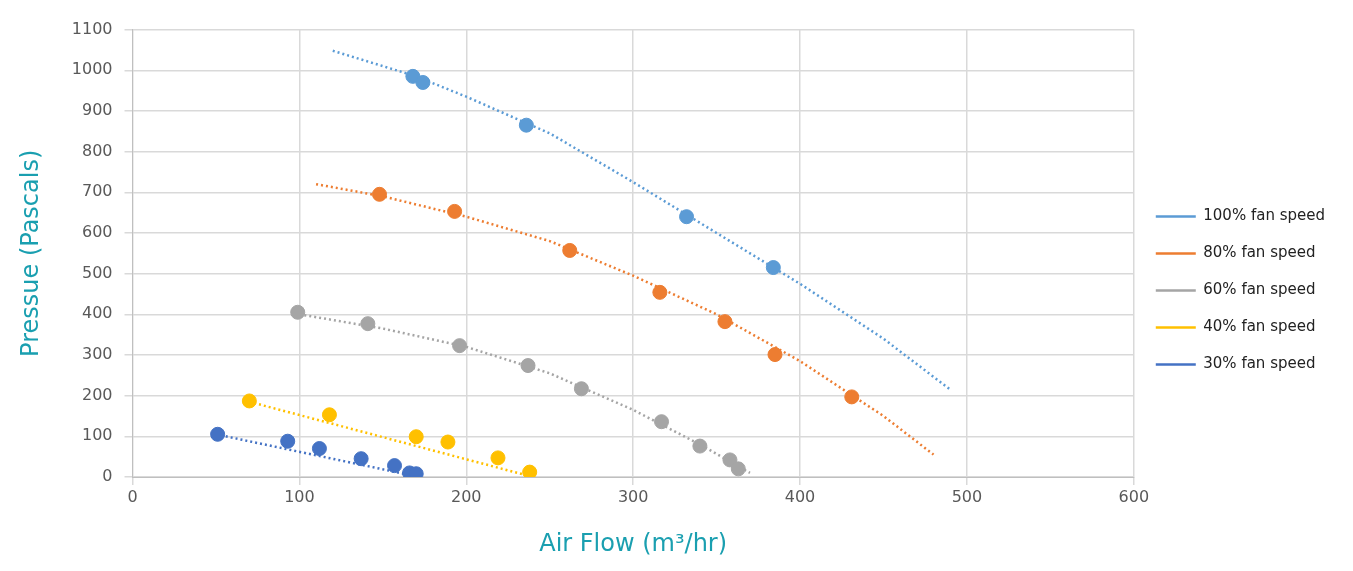  Describe the element at coordinates (29, 253) in the screenshot. I see `y-axis-title: Pressue (Pascals)` at that location.